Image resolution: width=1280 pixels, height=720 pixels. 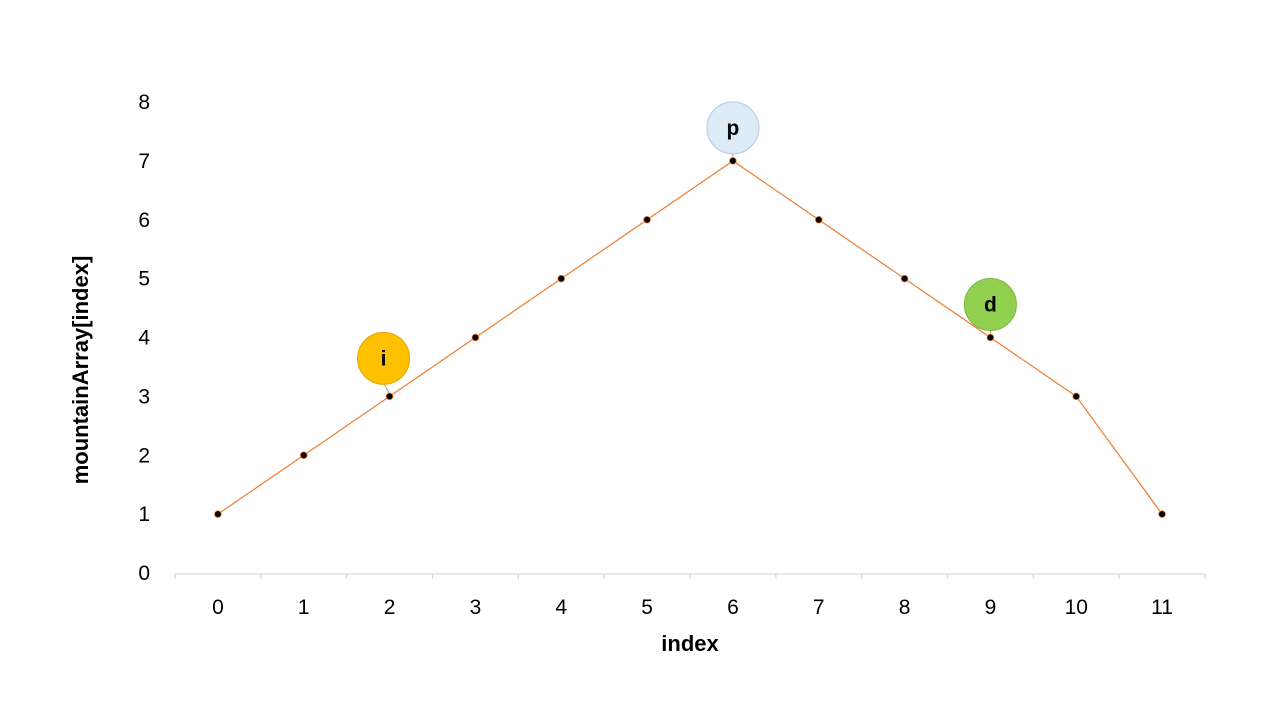 What do you see at coordinates (144, 514) in the screenshot?
I see `y-tick-label: 1` at bounding box center [144, 514].